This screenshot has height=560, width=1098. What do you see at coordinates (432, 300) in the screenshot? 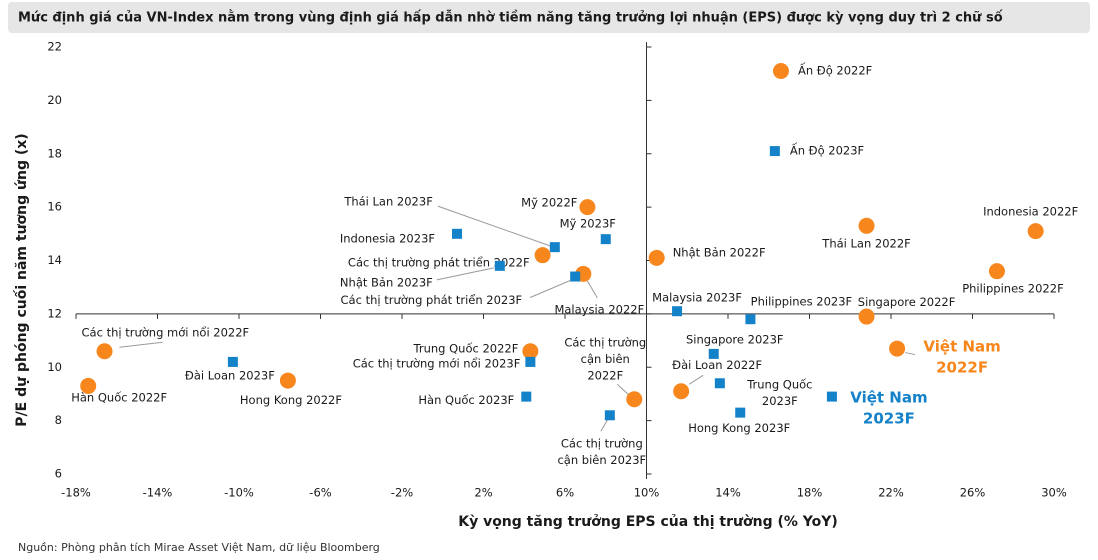
I see `point-label: Các thị trường phát triển 2023F` at bounding box center [432, 300].